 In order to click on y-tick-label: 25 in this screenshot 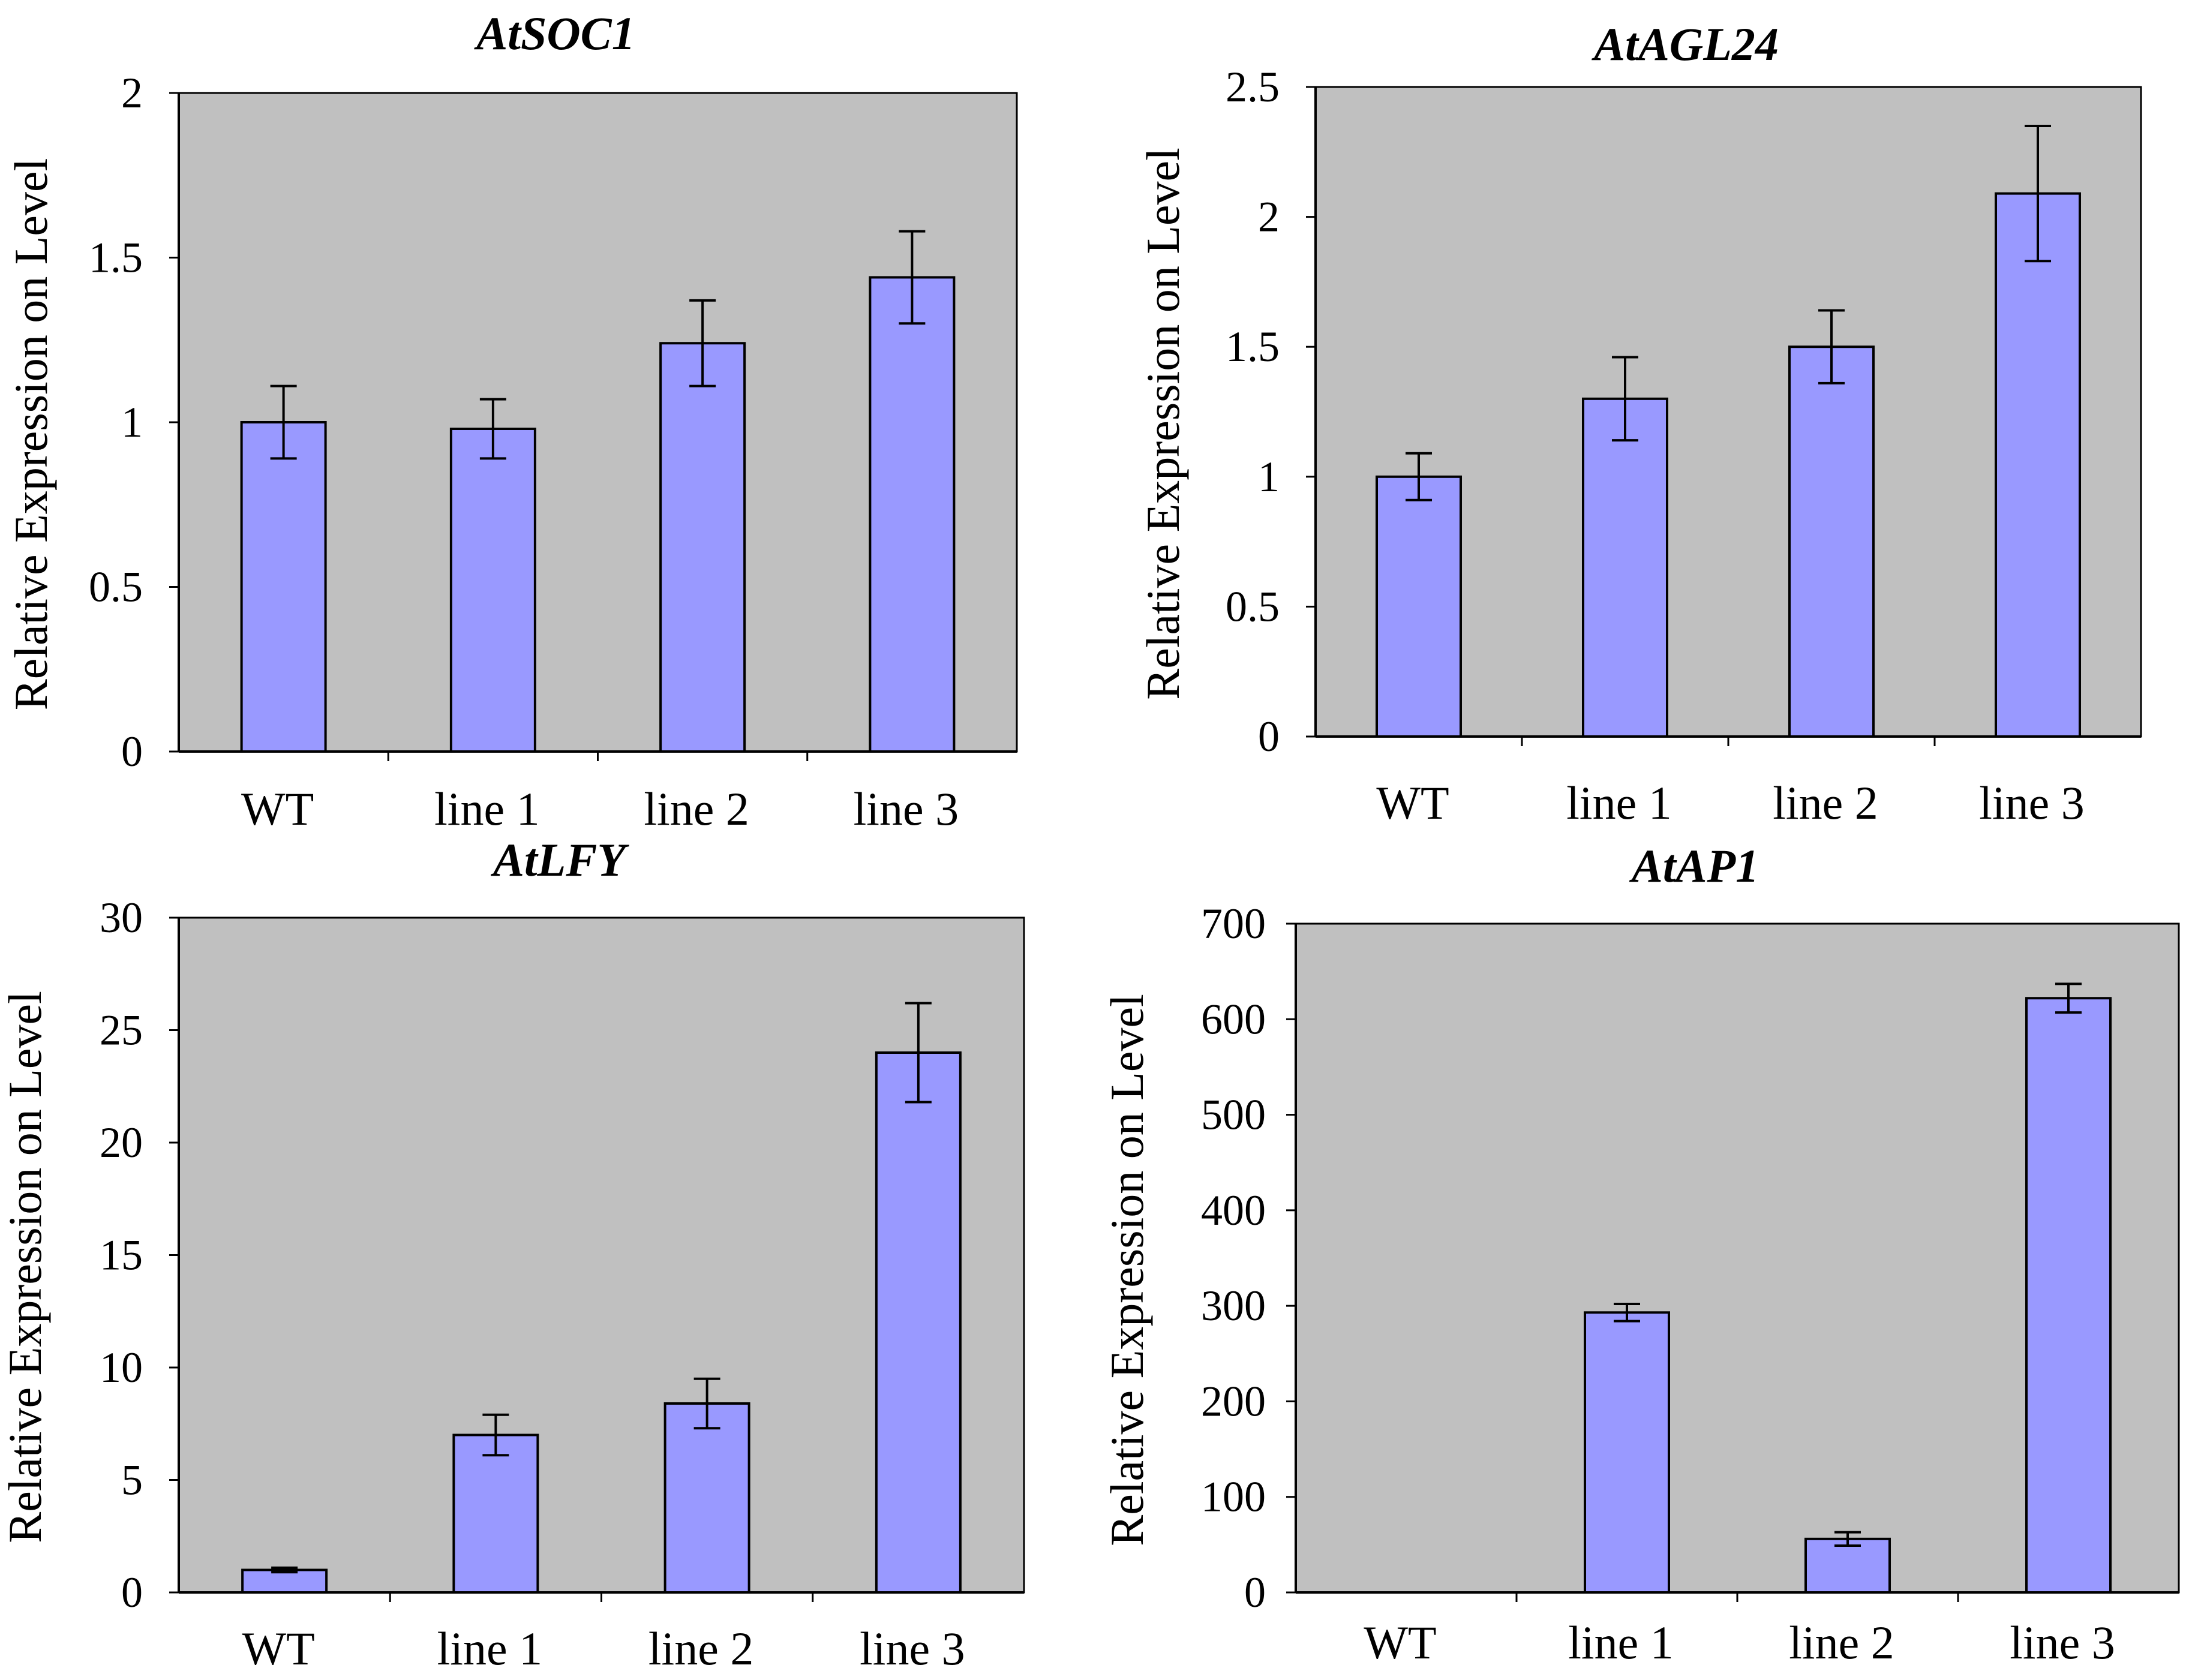, I will do `click(121, 1030)`.